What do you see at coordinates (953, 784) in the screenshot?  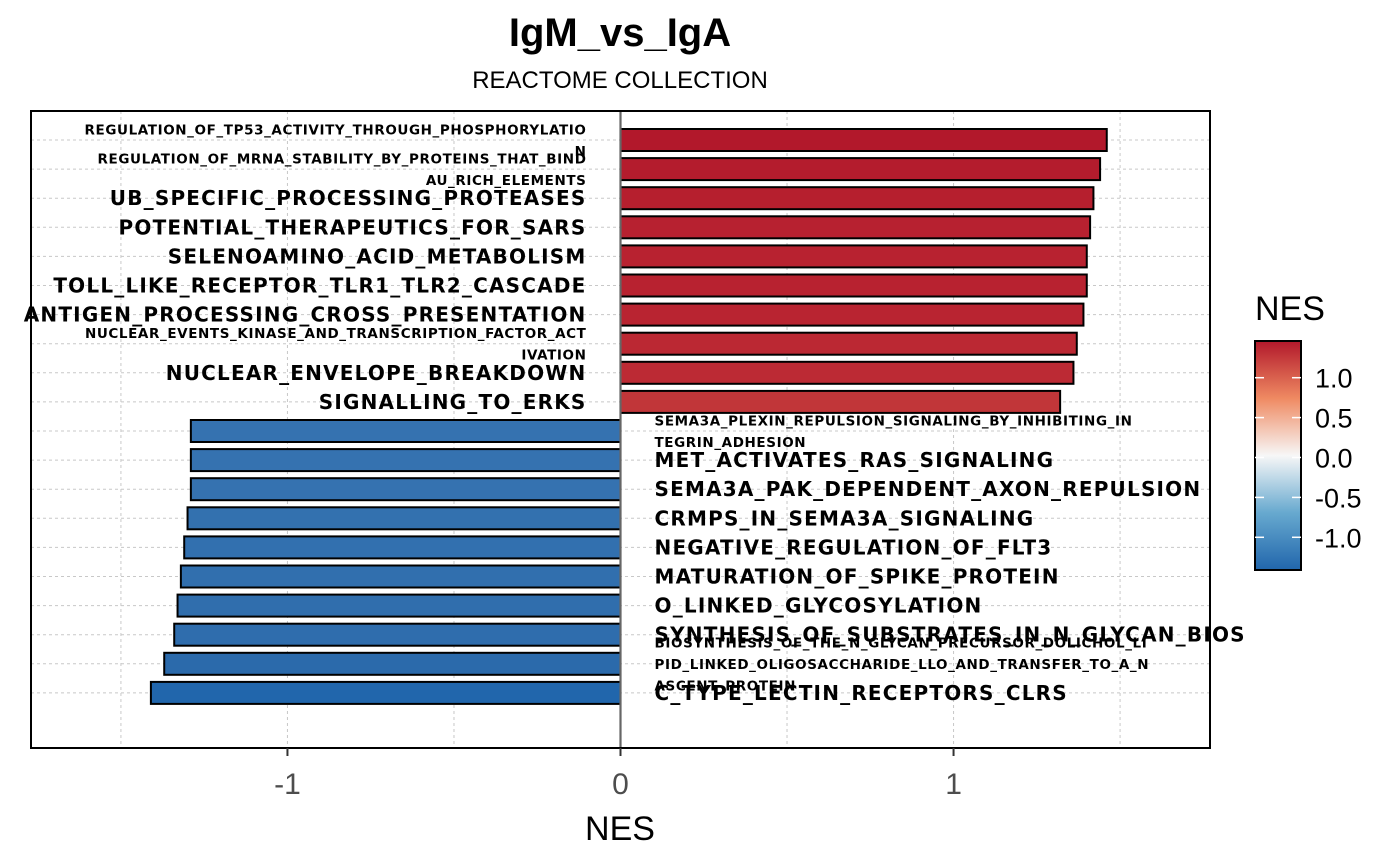 I see `x-tick-label: 1` at bounding box center [953, 784].